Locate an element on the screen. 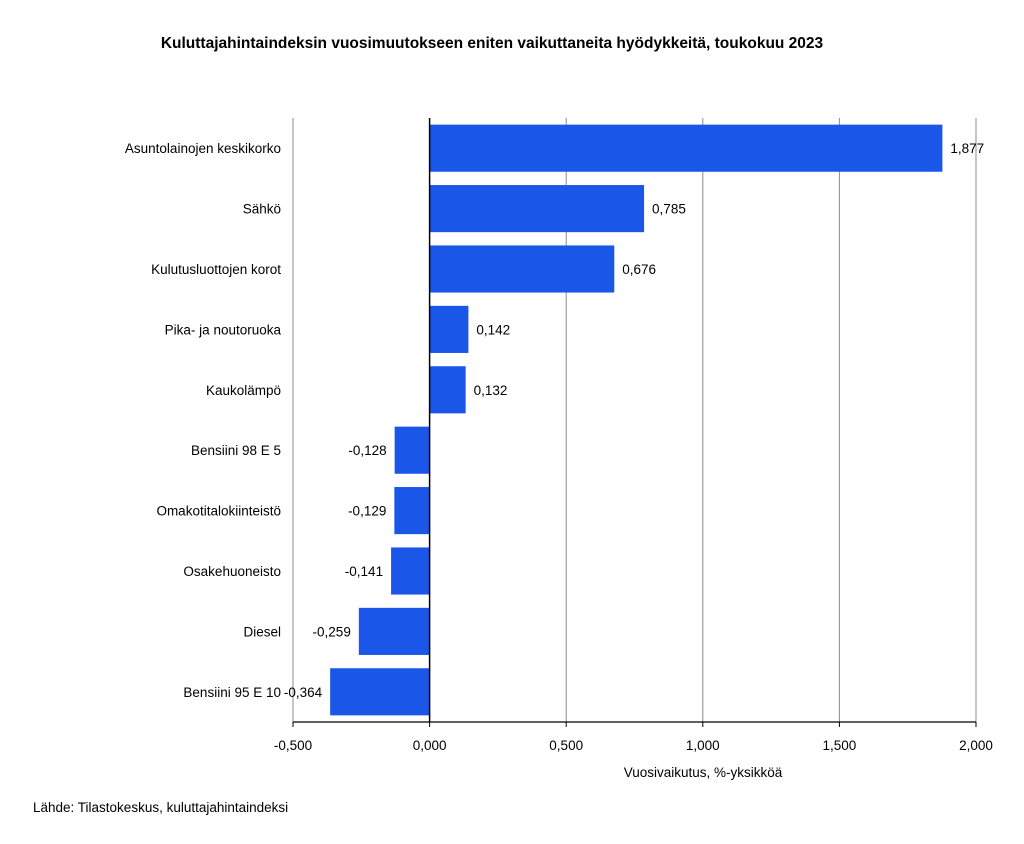 This screenshot has height=844, width=1024. value-label-0: 1,877 is located at coordinates (967, 148).